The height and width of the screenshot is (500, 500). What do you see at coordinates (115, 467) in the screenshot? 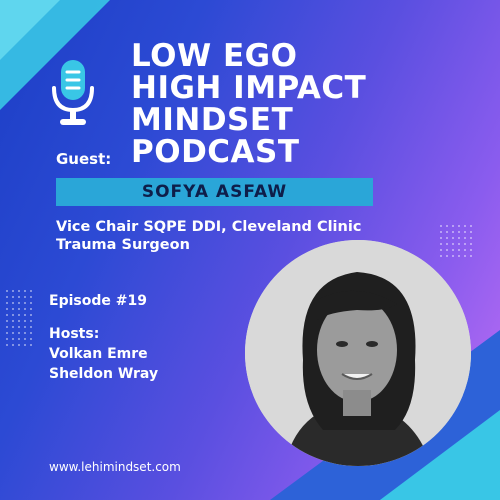
I see `website-url: www.lehimindset.com` at bounding box center [115, 467].